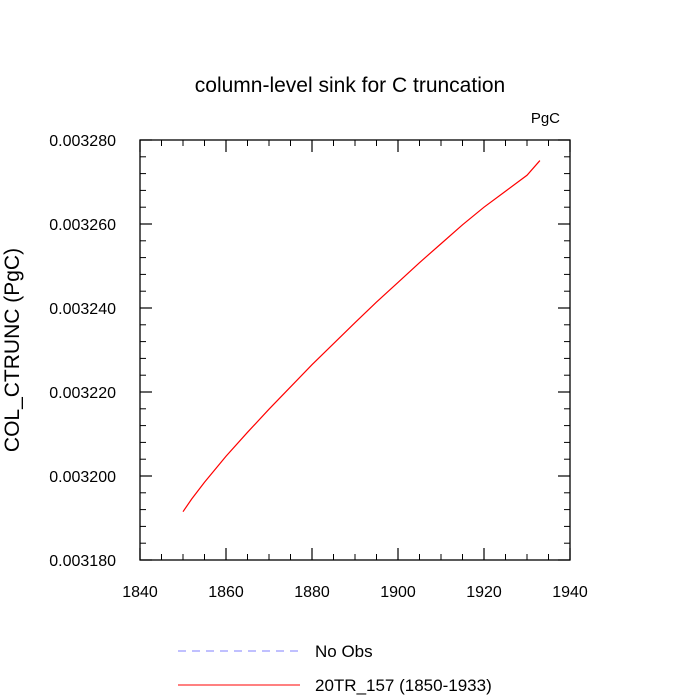  I want to click on x-tick-label: 1860, so click(226, 592).